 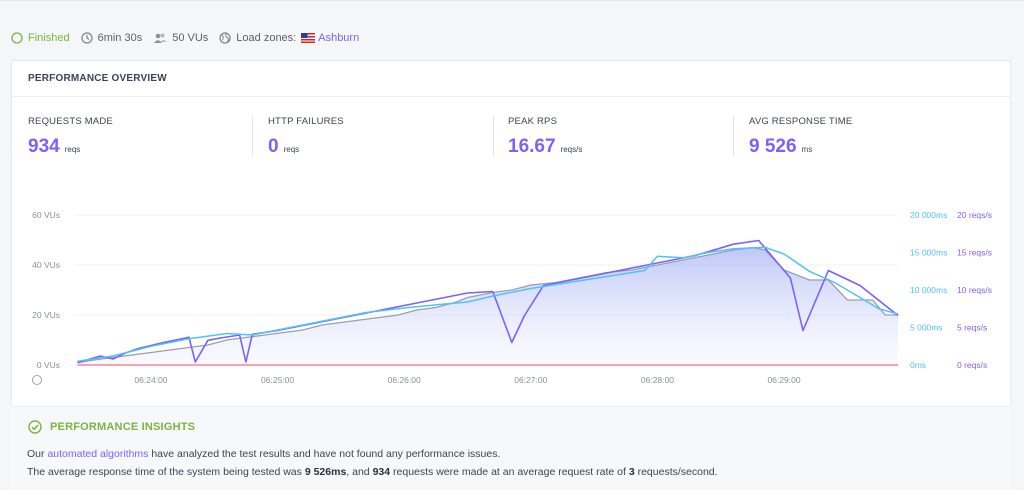 What do you see at coordinates (972, 365) in the screenshot?
I see `y-tick-label-rps: 0 reqs/s` at bounding box center [972, 365].